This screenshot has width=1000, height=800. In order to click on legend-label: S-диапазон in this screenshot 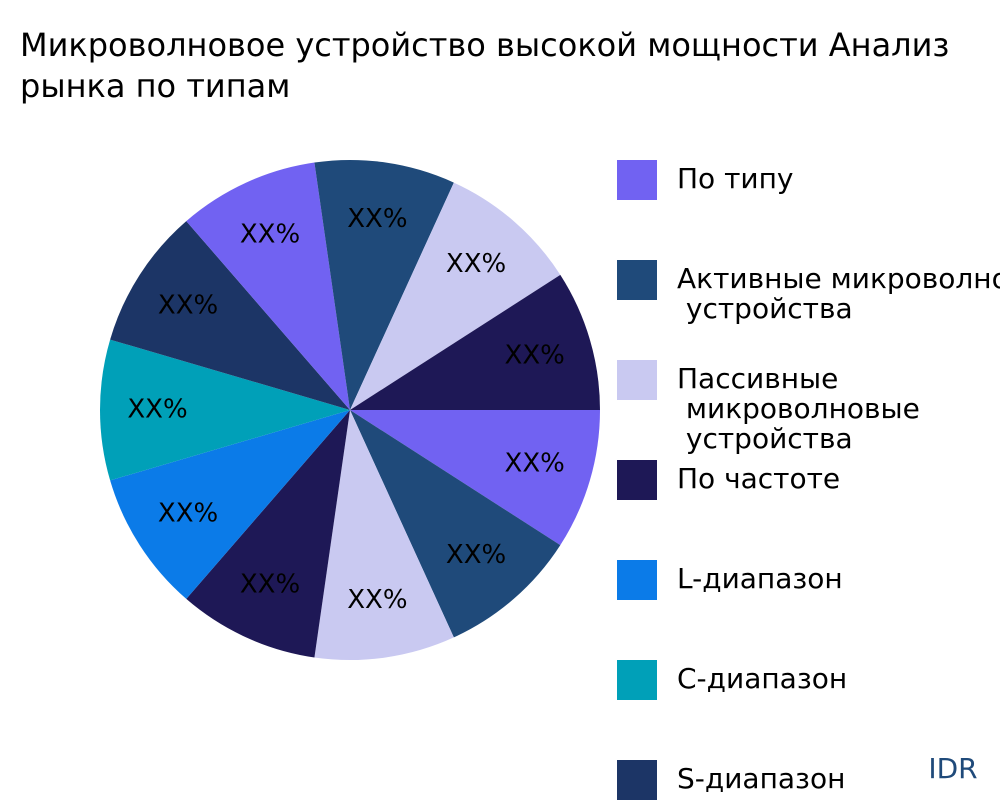, I will do `click(761, 778)`.